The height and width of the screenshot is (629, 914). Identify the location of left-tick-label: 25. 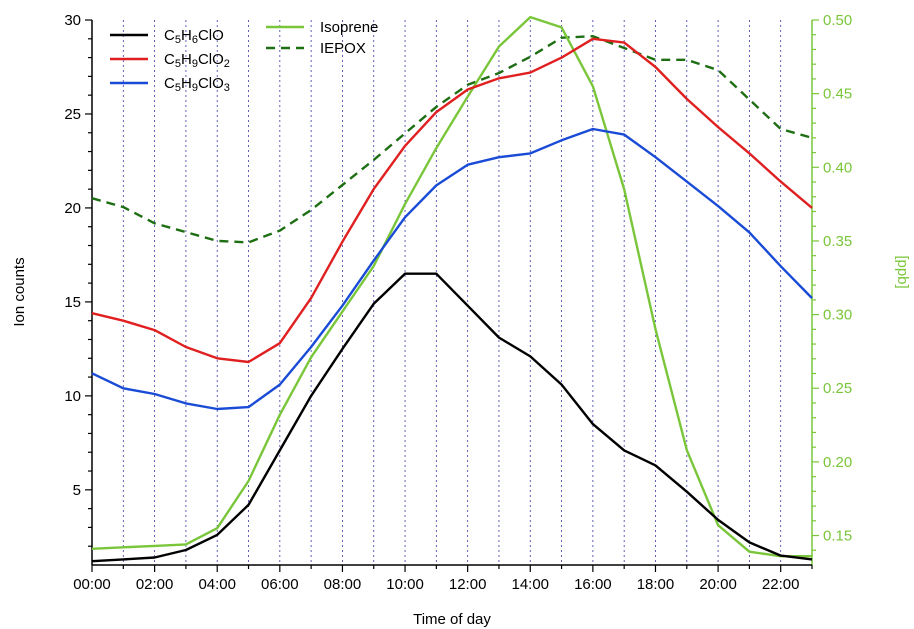
(72, 114).